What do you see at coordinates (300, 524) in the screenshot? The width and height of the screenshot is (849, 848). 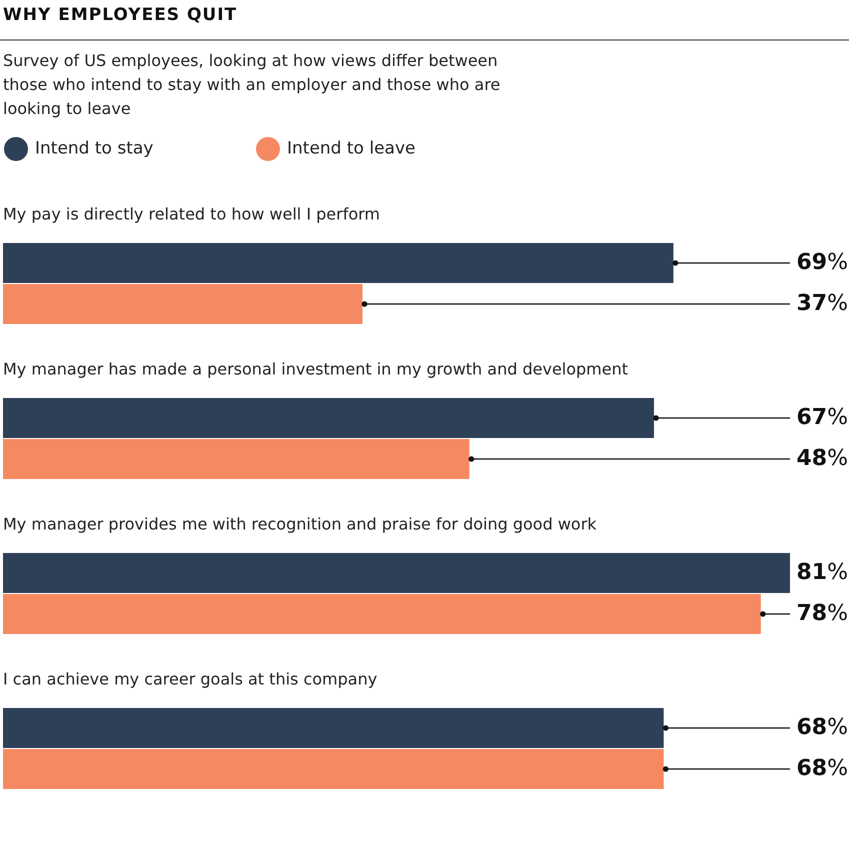 I see `y-tick-label: My manager provides me with recognition and praise for doing good work` at bounding box center [300, 524].